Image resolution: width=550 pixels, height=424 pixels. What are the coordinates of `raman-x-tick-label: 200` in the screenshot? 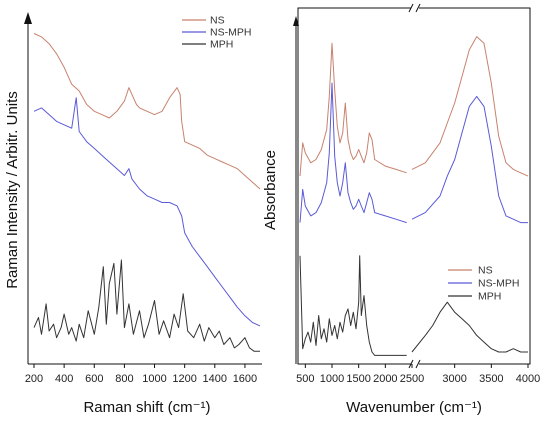 It's located at (34, 379).